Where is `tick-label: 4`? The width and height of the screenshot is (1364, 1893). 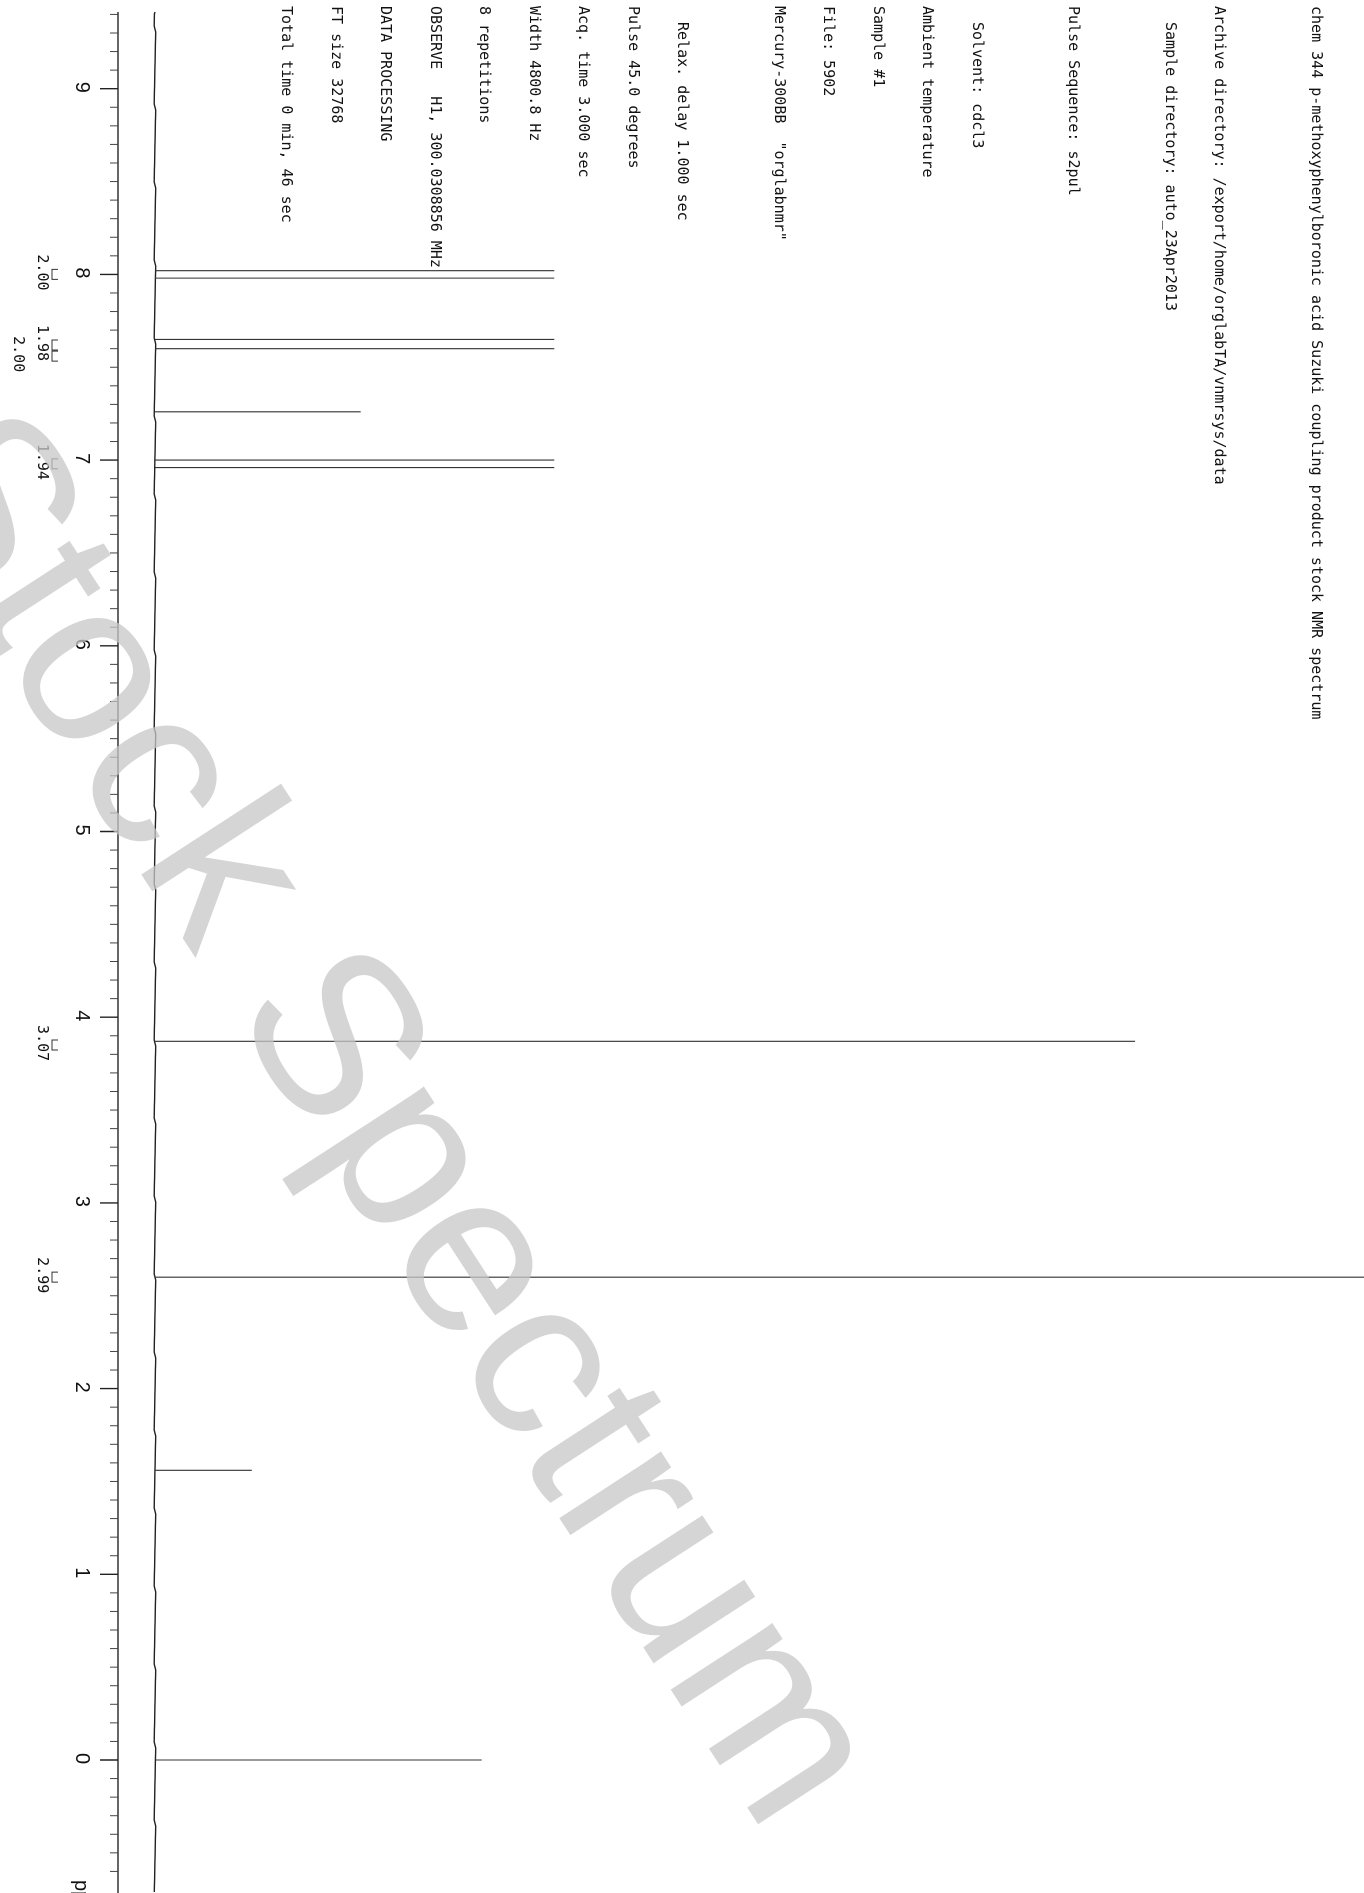 tick-label: 4 is located at coordinates (82, 1015).